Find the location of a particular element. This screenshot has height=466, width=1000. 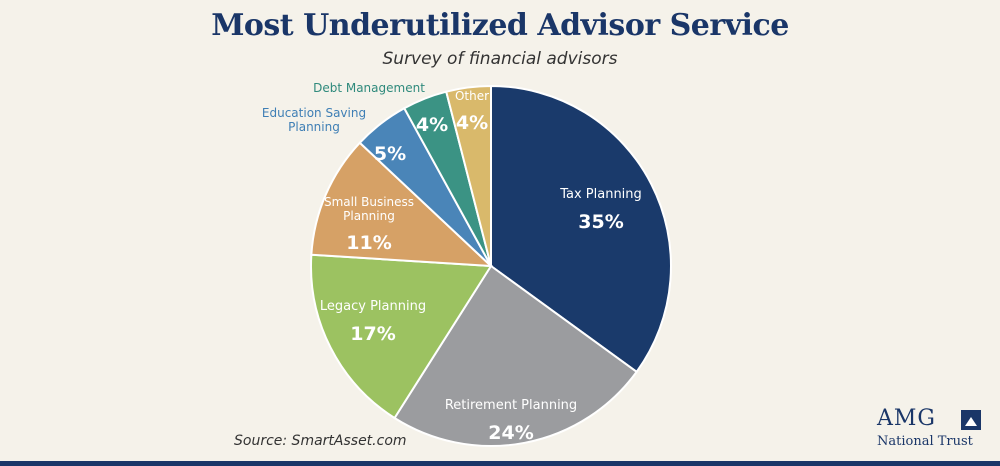

pie-slice-small-business-planning is located at coordinates (402, 204).